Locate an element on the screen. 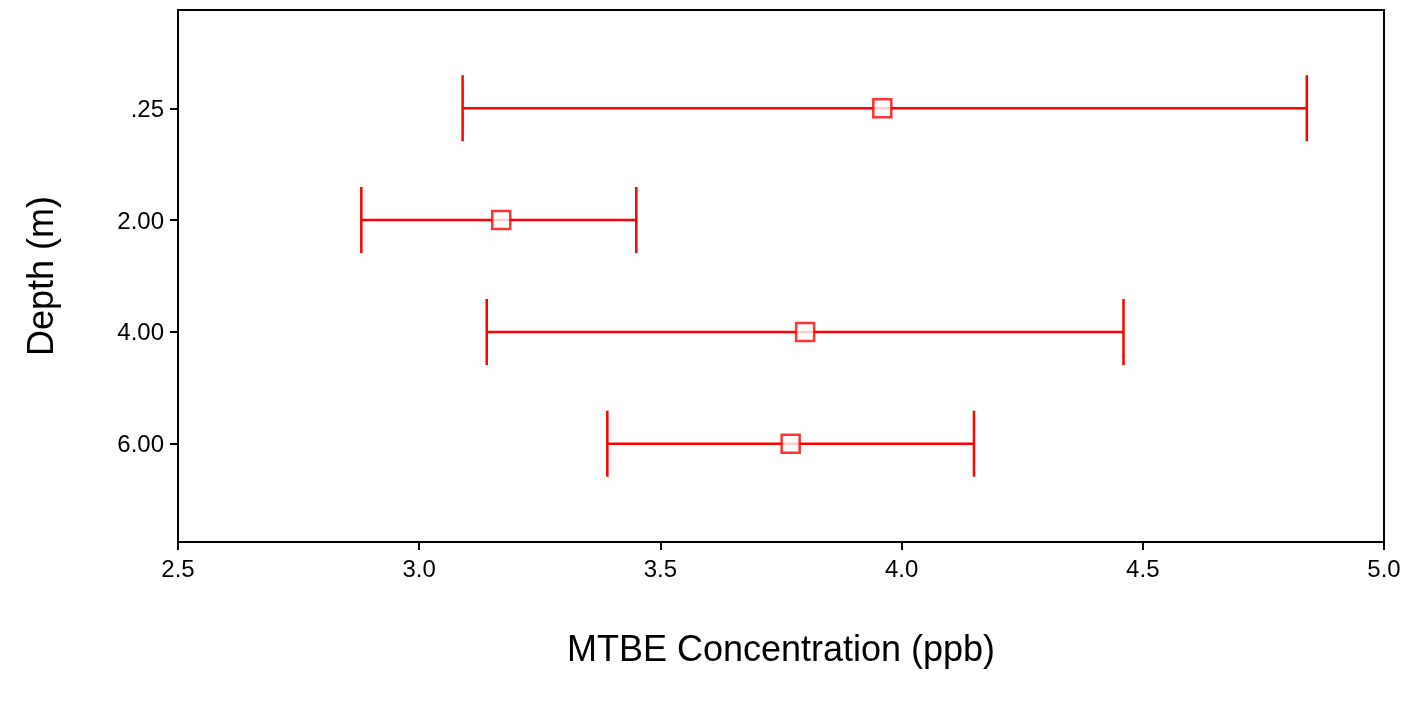 Image resolution: width=1414 pixels, height=710 pixels. x-tick-label: 3.5 is located at coordinates (660, 568).